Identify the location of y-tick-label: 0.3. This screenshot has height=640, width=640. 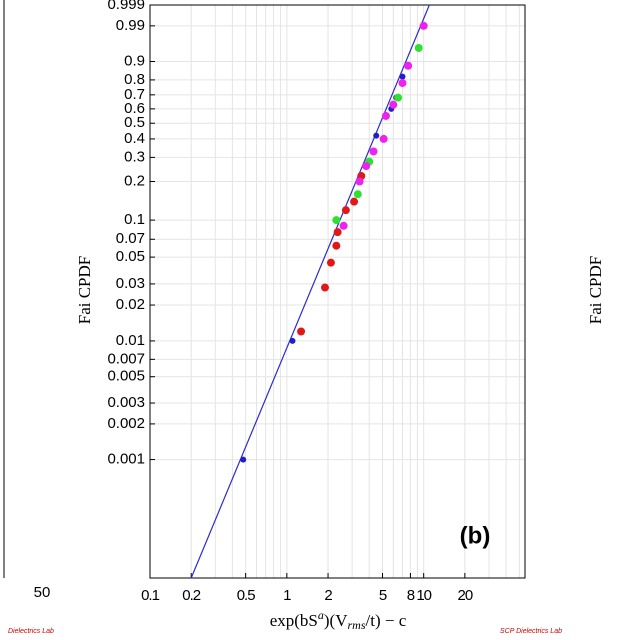
(134, 156).